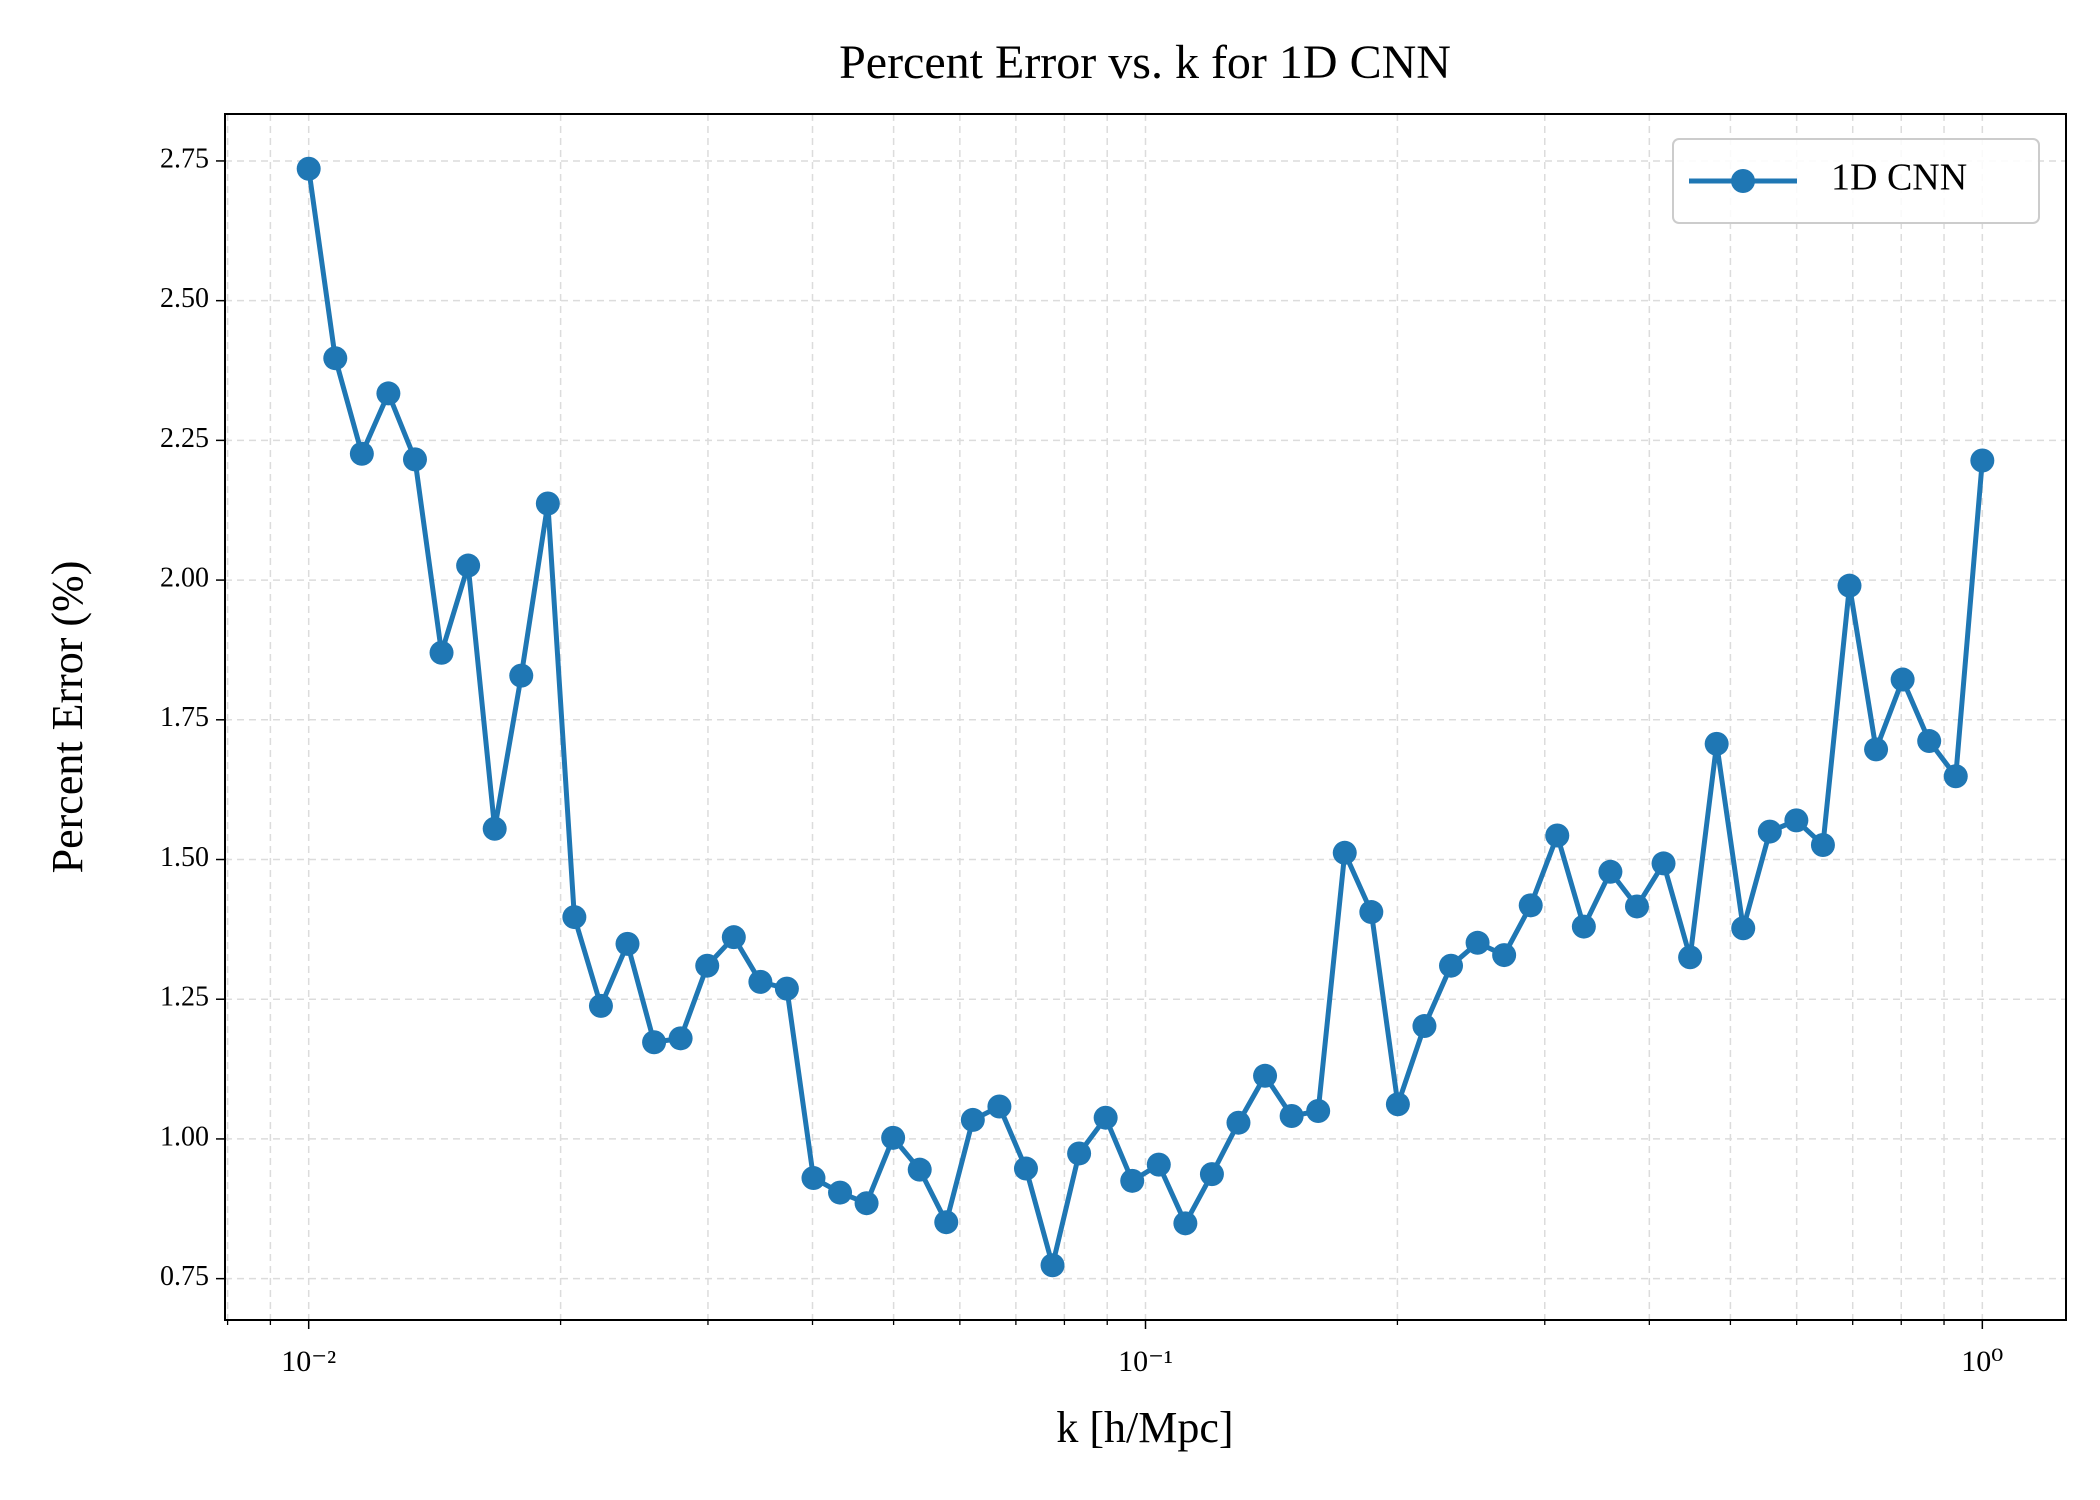 This screenshot has height=1500, width=2100. What do you see at coordinates (184, 438) in the screenshot?
I see `y-tick-label: 2.25` at bounding box center [184, 438].